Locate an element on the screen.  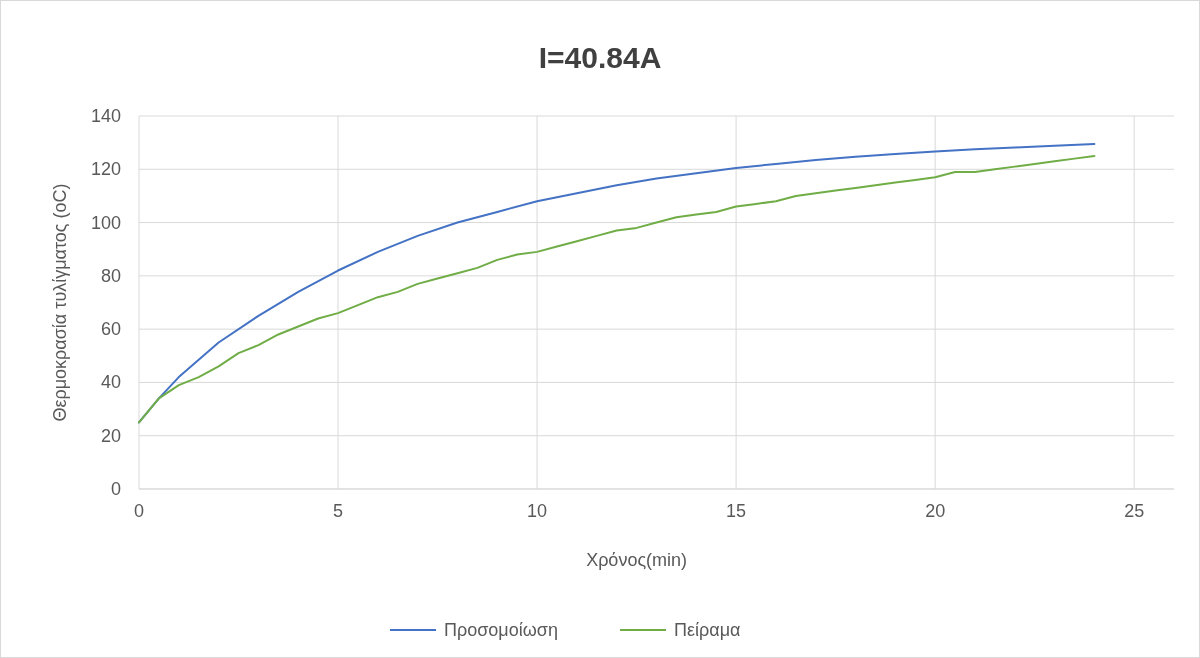
legend-label: Πείραμα is located at coordinates (707, 630).